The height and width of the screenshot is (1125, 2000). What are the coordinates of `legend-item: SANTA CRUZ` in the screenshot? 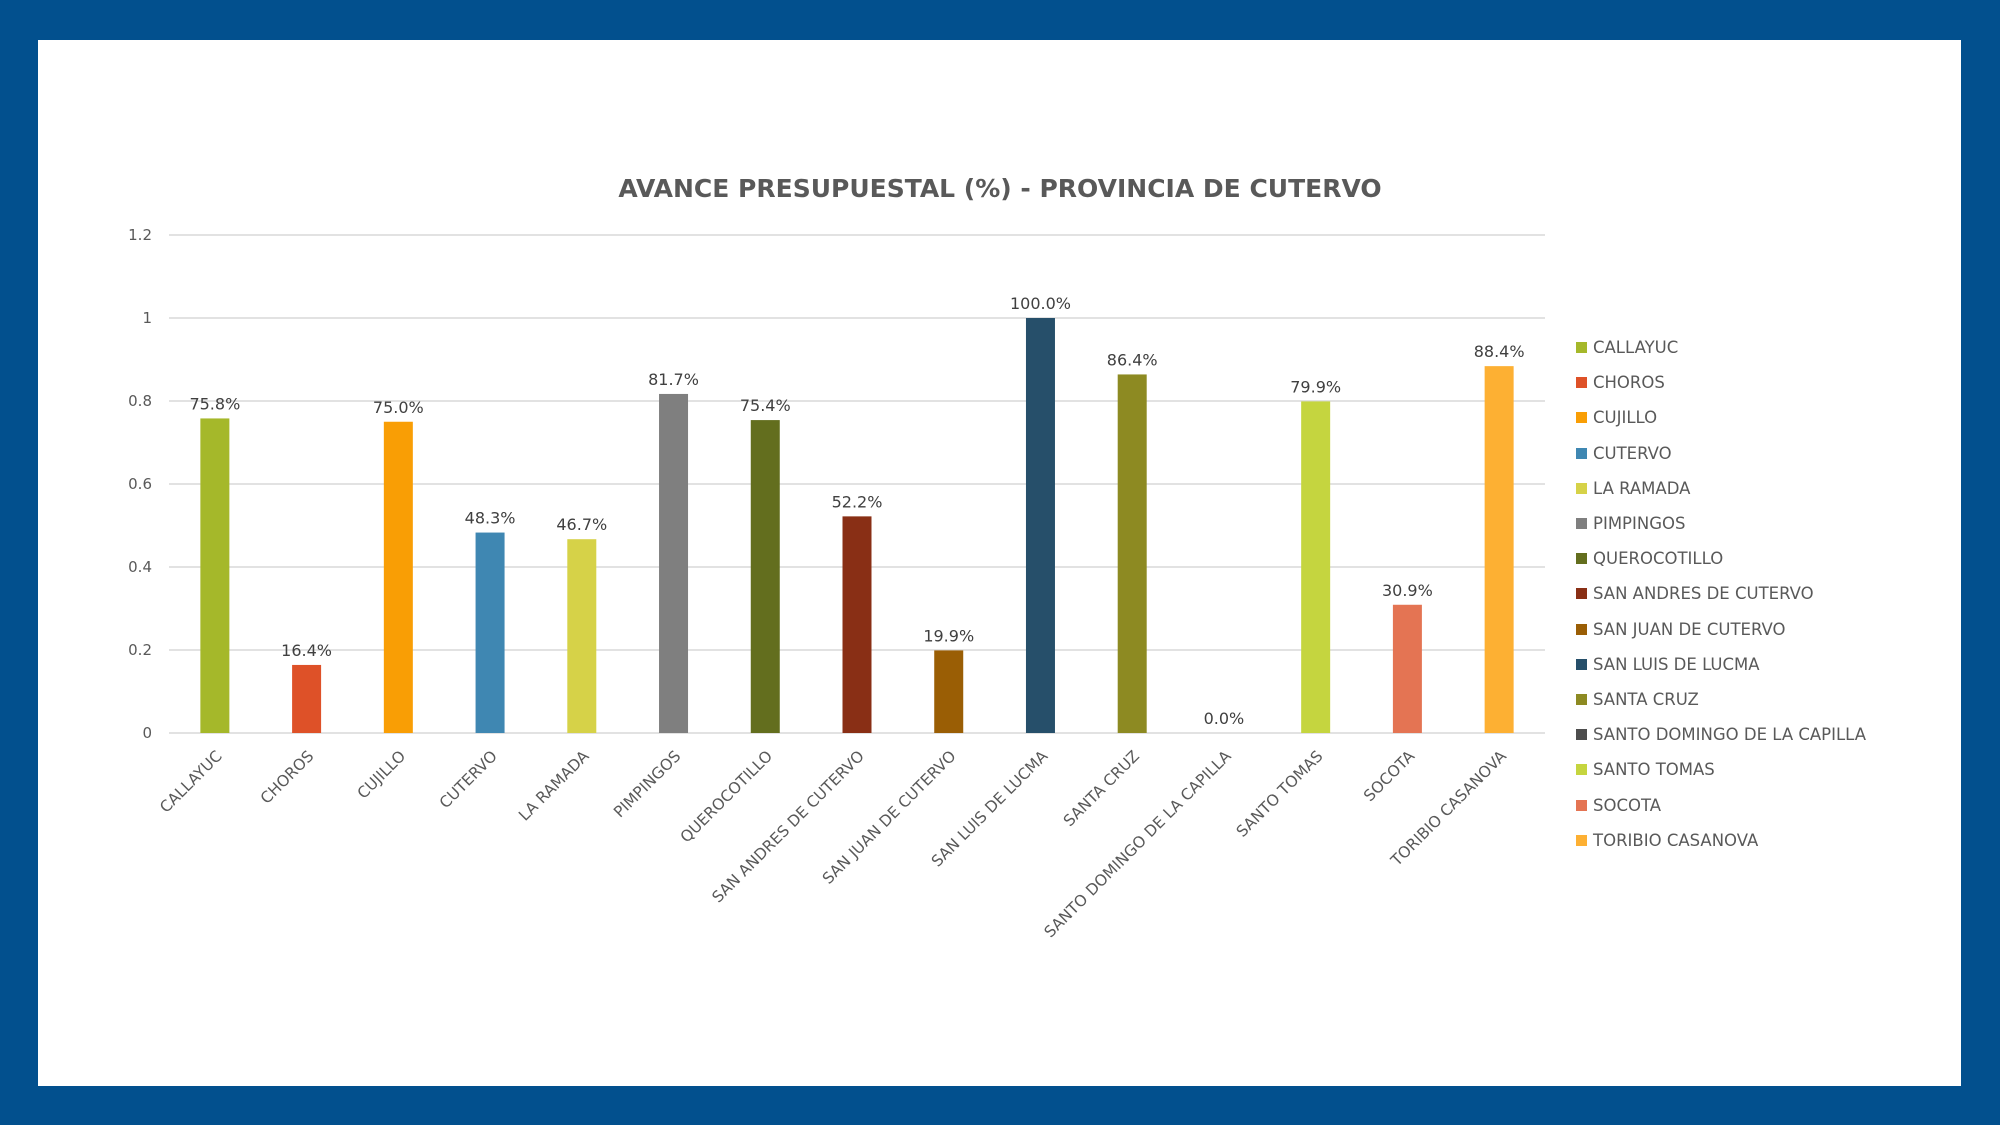 It's located at (1721, 699).